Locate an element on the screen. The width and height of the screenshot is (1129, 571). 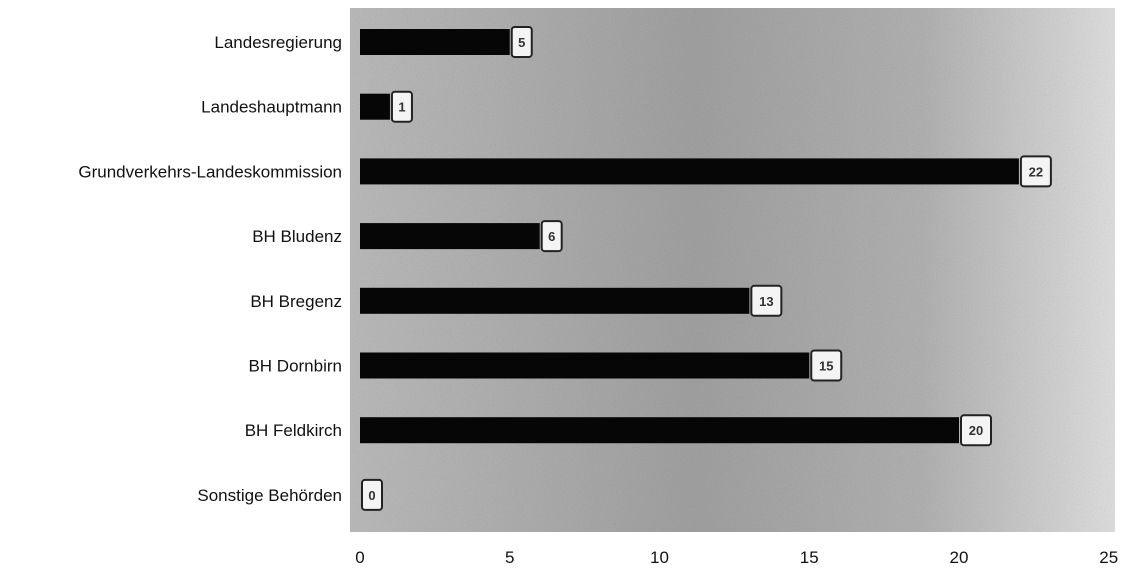
category-label: Landesregierung is located at coordinates (278, 42).